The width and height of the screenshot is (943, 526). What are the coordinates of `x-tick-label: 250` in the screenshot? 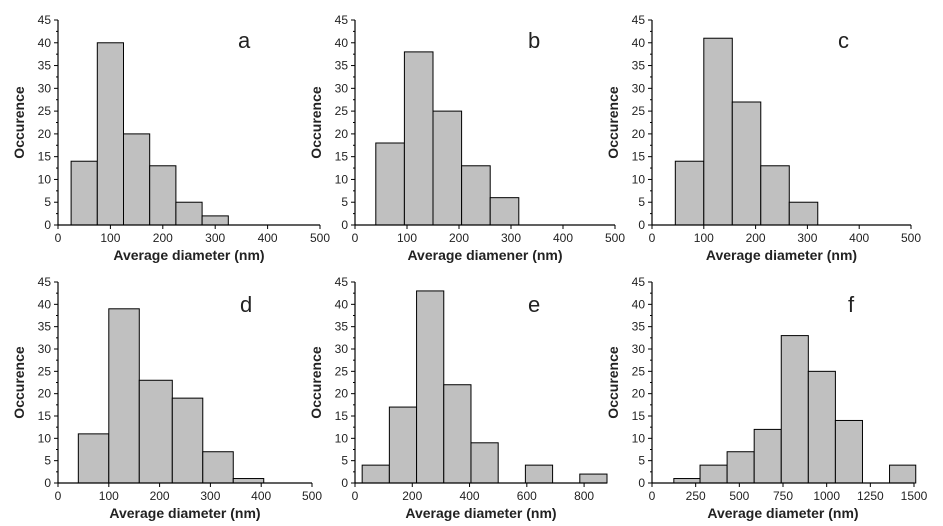 It's located at (696, 496).